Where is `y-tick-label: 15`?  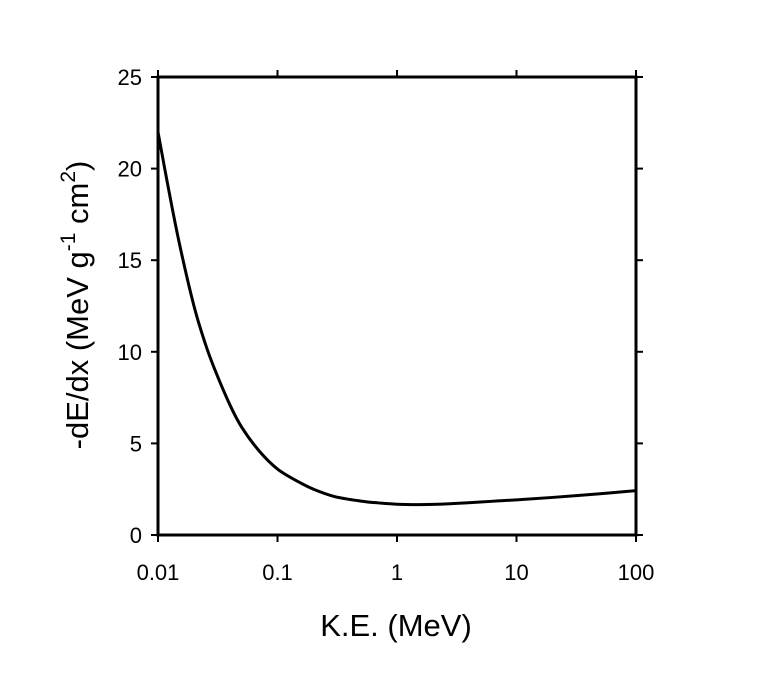 y-tick-label: 15 is located at coordinates (130, 260).